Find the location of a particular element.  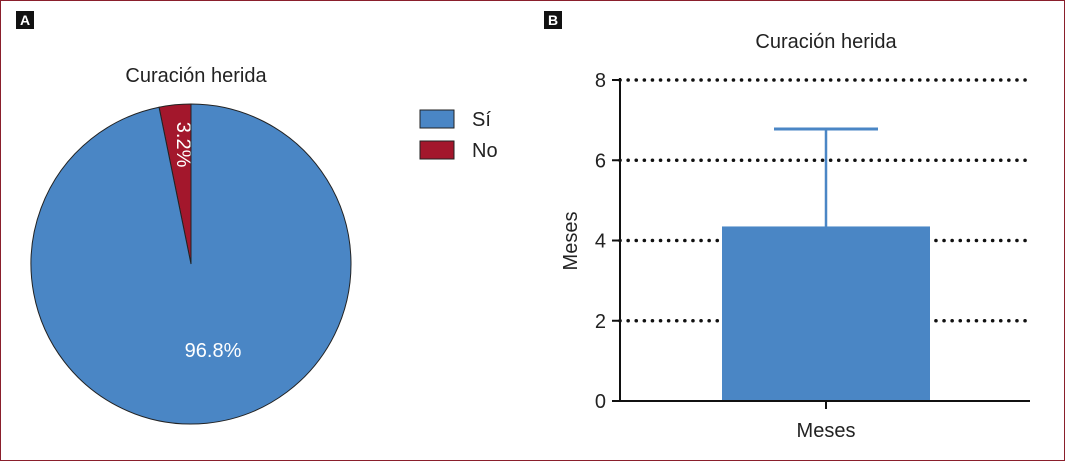

panel-a-label: A is located at coordinates (25, 20).